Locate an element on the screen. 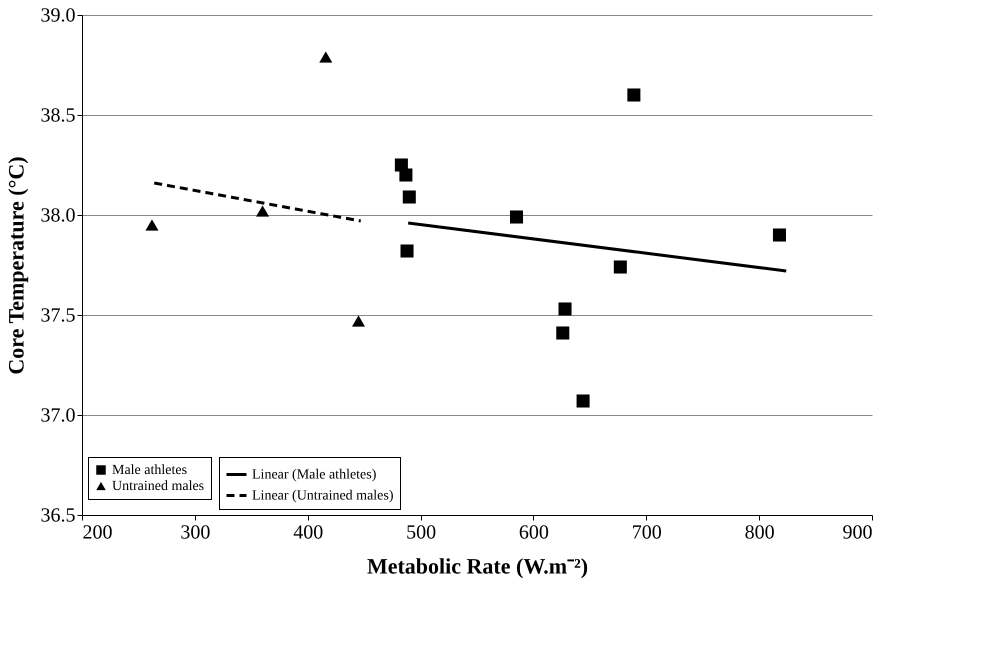 The width and height of the screenshot is (996, 646). y-tick-label: 36.5 is located at coordinates (58, 515).